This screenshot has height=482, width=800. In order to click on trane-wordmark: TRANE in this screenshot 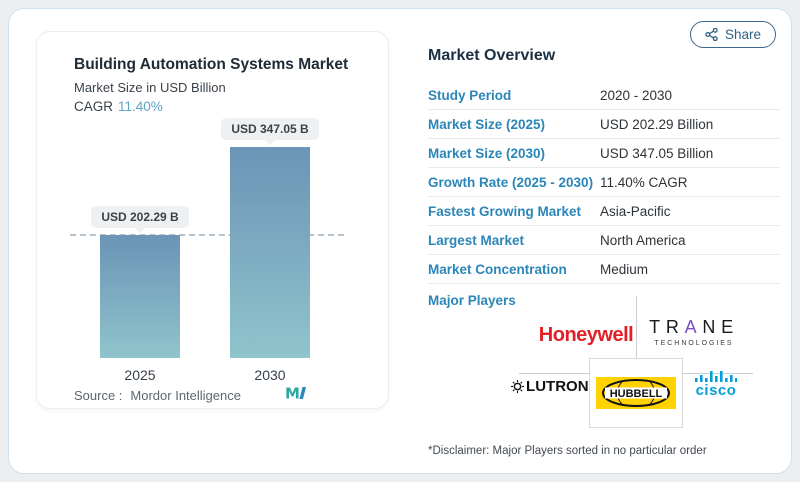, I will do `click(694, 327)`.